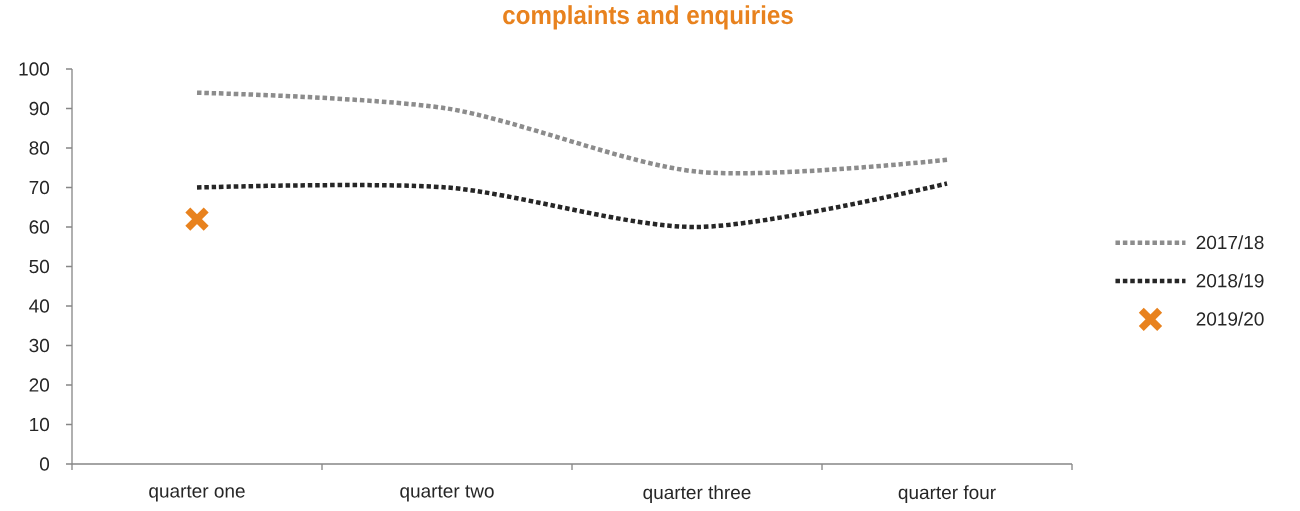 Image resolution: width=1300 pixels, height=511 pixels. I want to click on legend-label: 2018/19, so click(1230, 280).